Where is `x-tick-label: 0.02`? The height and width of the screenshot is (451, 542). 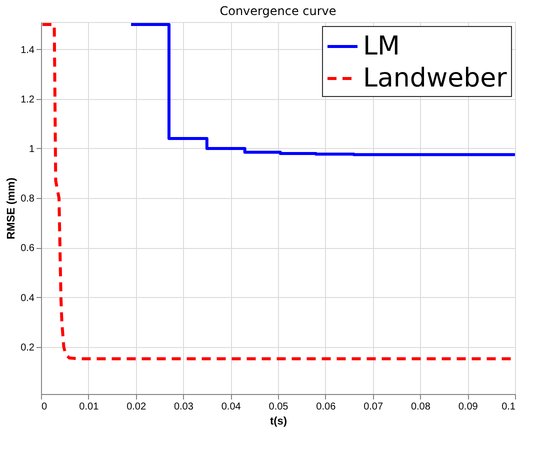
x-tick-label: 0.02 is located at coordinates (136, 407).